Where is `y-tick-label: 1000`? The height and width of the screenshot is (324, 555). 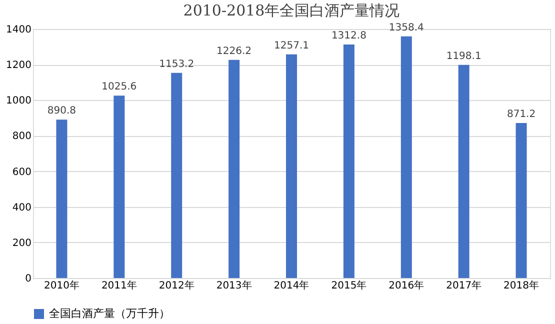 y-tick-label: 1000 is located at coordinates (19, 101).